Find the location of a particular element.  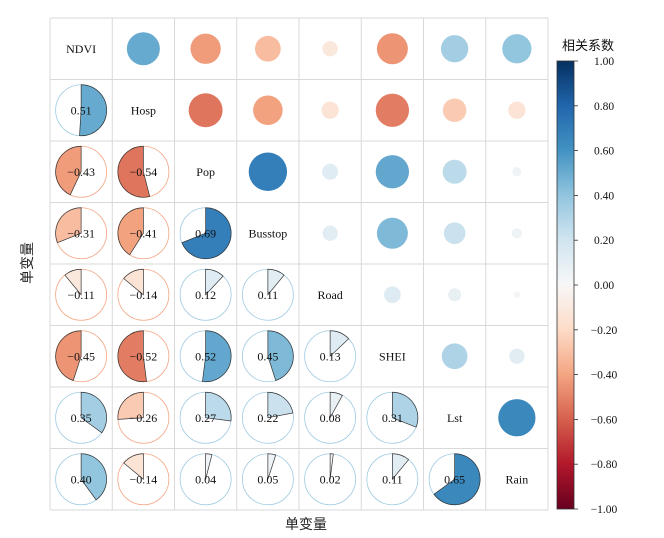

variable-label: Pop is located at coordinates (205, 172).